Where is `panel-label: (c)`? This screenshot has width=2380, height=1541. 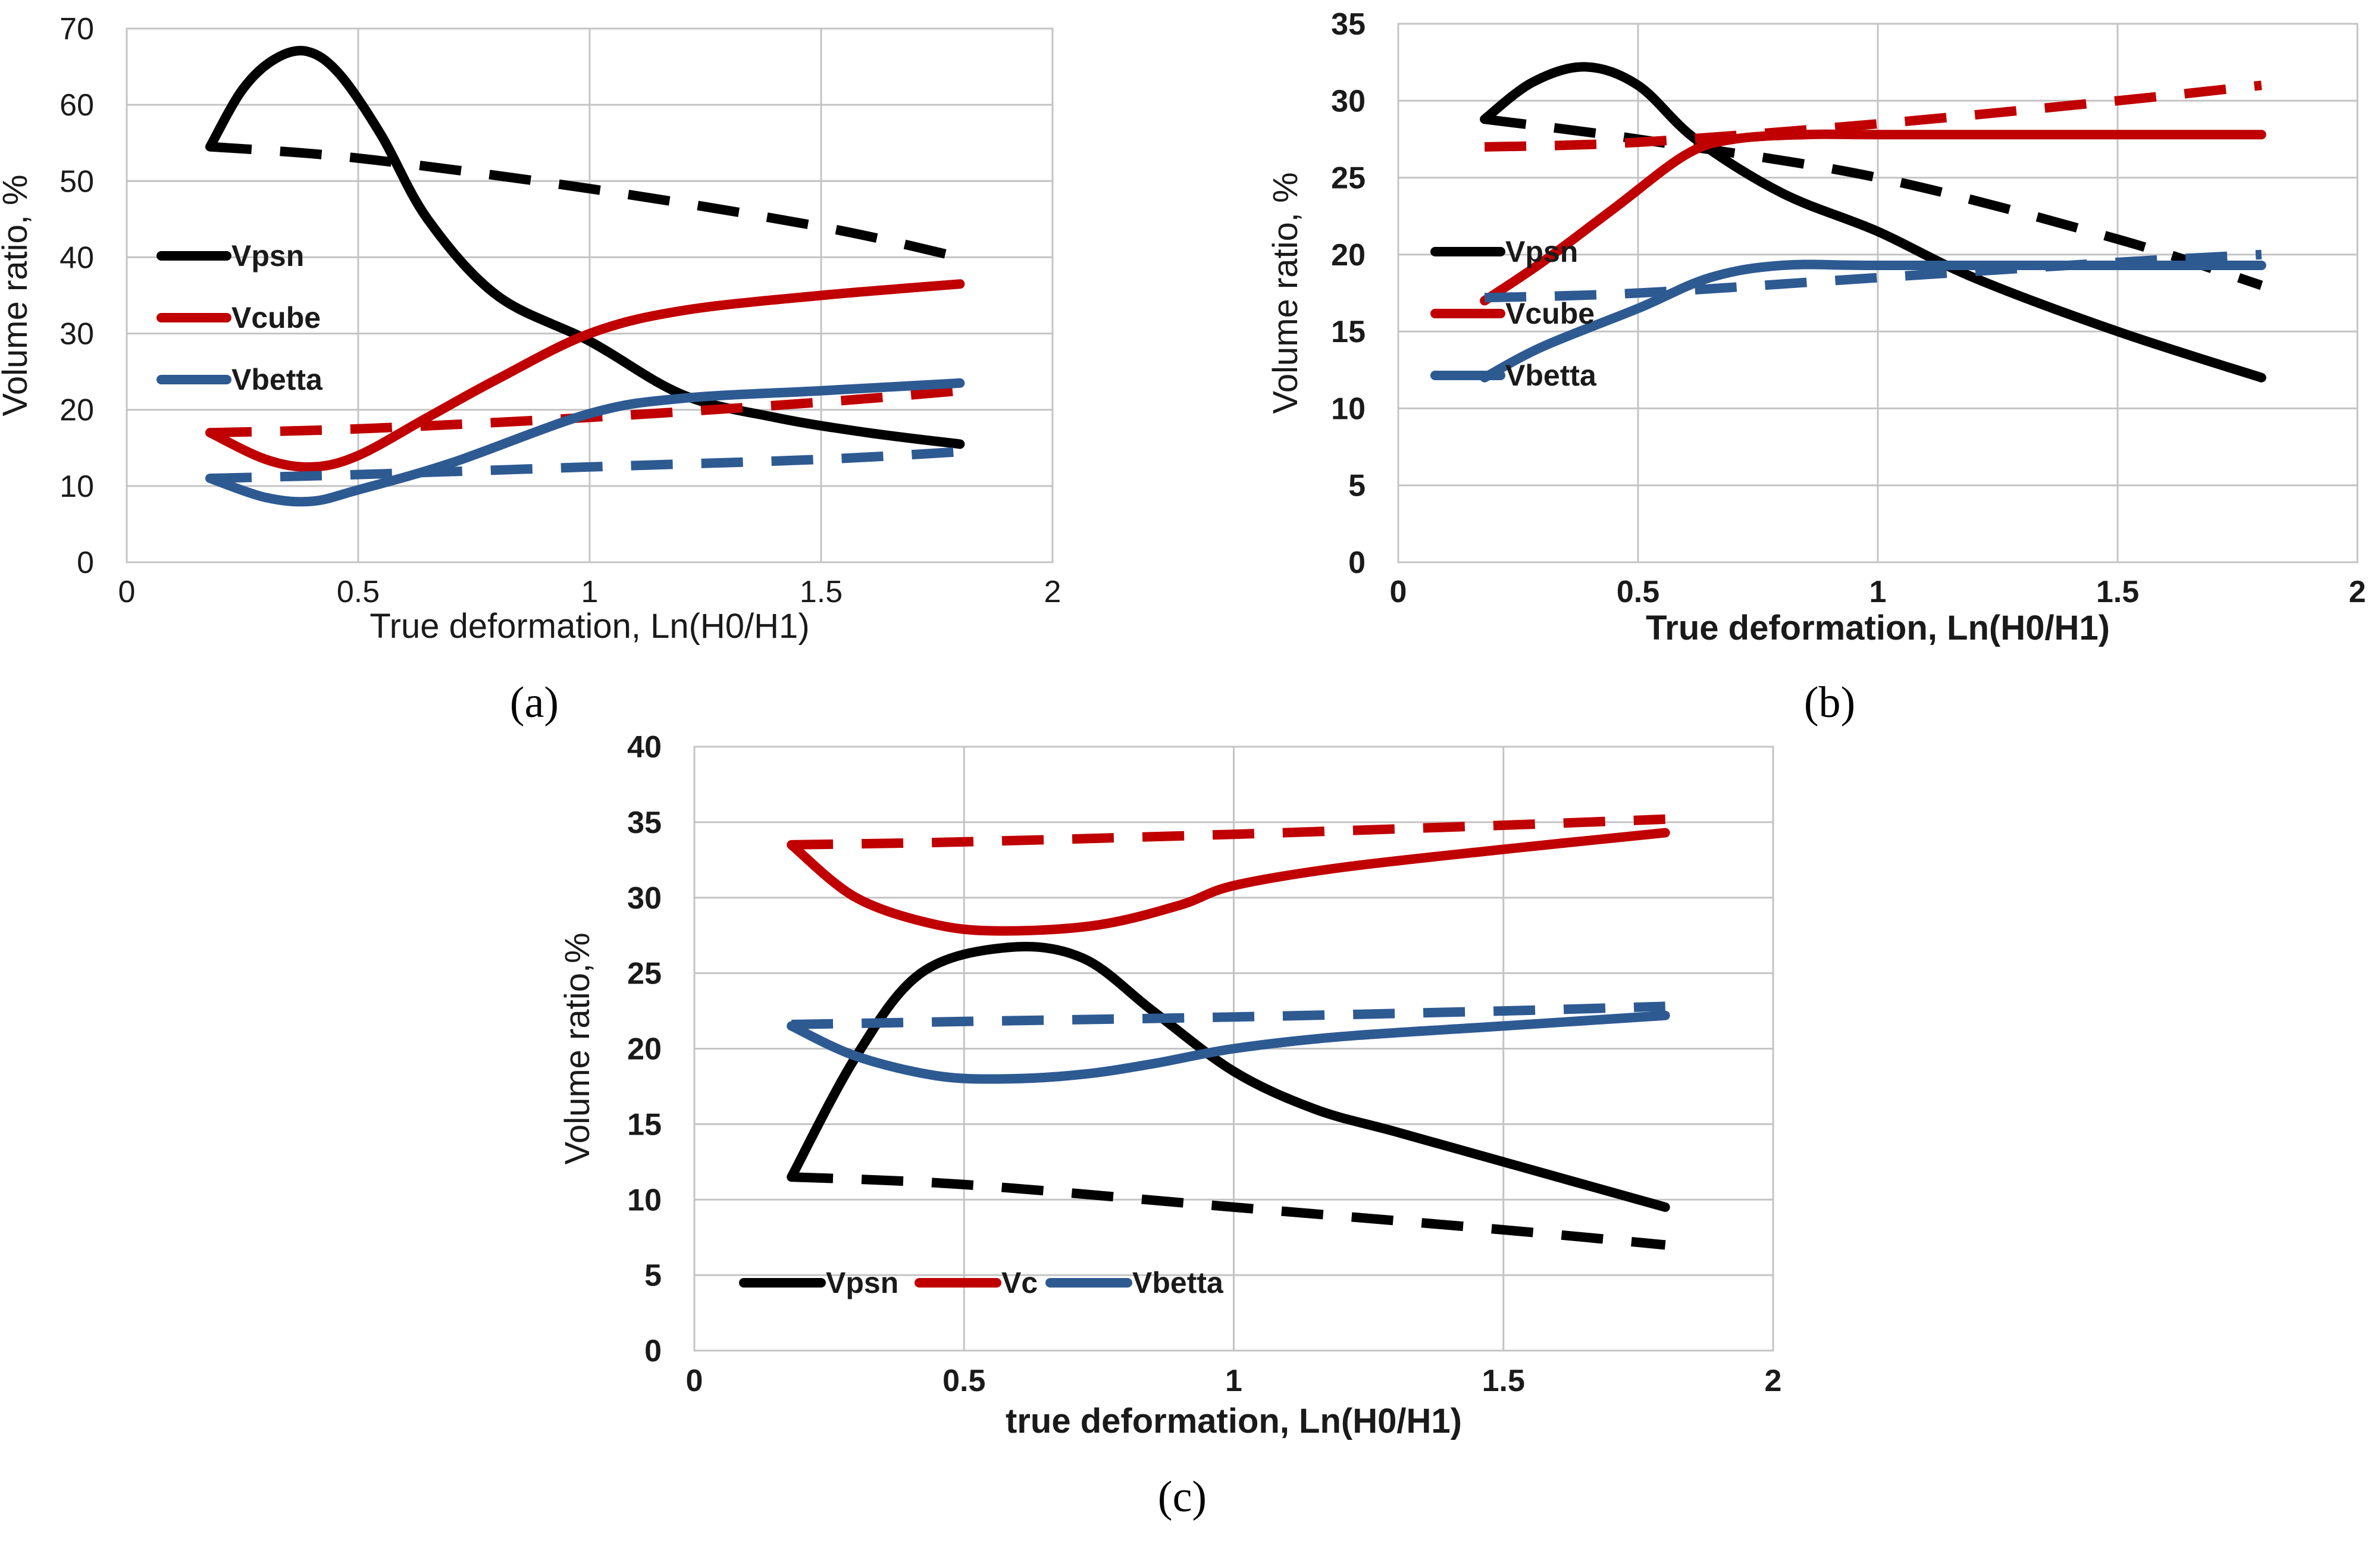
panel-label: (c) is located at coordinates (1182, 1497).